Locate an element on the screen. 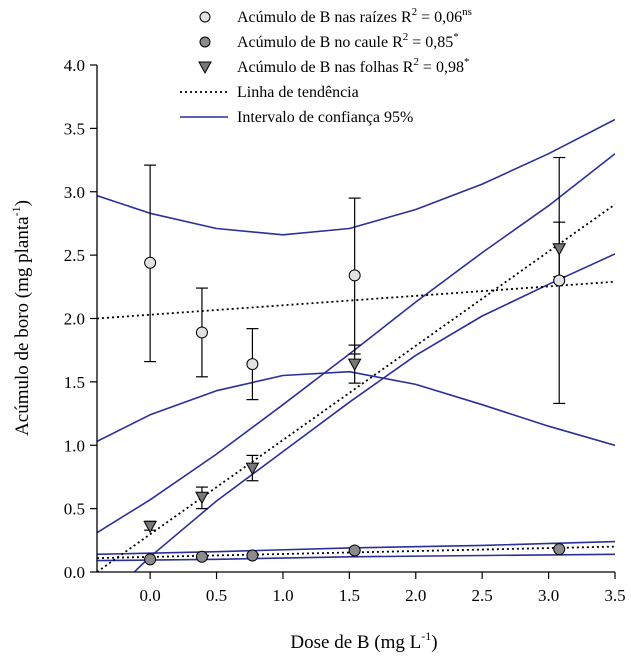 Image resolution: width=631 pixels, height=657 pixels. x-tick-label-7: 3.5 is located at coordinates (614, 595).